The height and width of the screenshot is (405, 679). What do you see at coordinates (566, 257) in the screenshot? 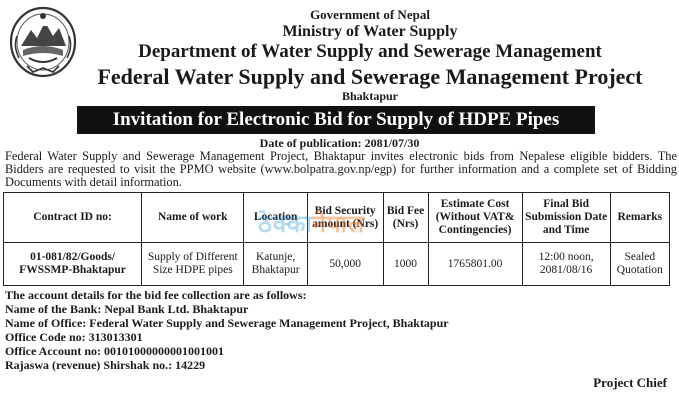
I see `final-time: 12:00 noon,` at bounding box center [566, 257].